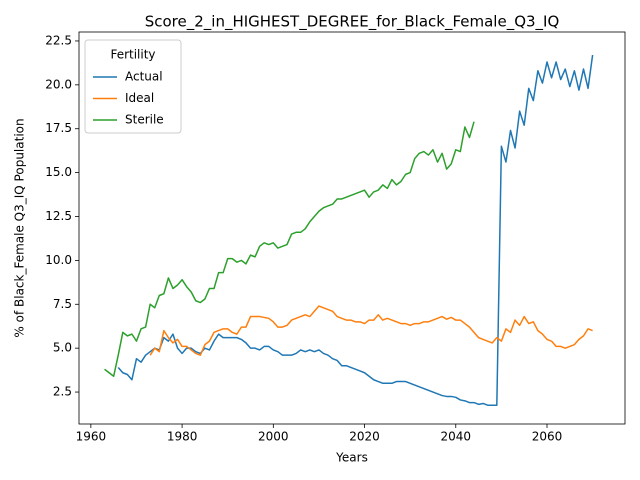 Image resolution: width=640 pixels, height=480 pixels. Describe the element at coordinates (58, 216) in the screenshot. I see `y-tick-label: 12.5` at that location.